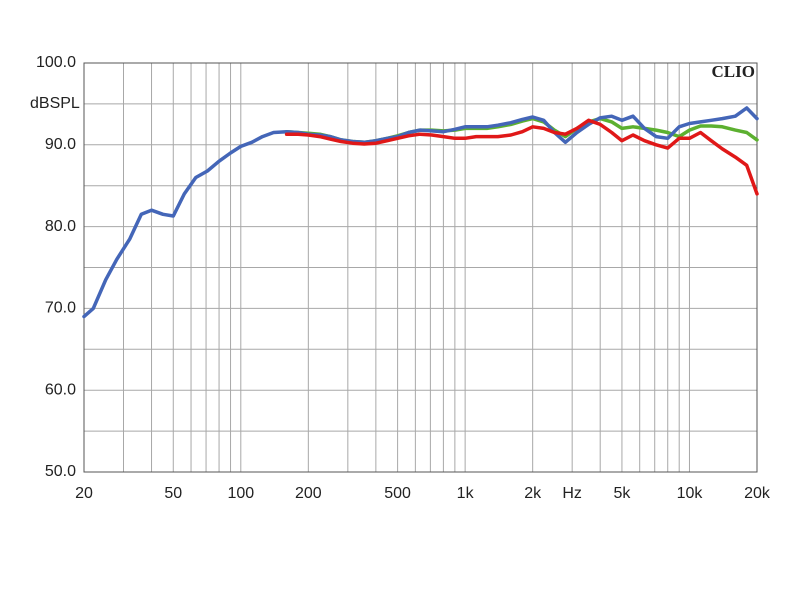 Image resolution: width=800 pixels, height=600 pixels. I want to click on x-tick-label: 10k, so click(690, 493).